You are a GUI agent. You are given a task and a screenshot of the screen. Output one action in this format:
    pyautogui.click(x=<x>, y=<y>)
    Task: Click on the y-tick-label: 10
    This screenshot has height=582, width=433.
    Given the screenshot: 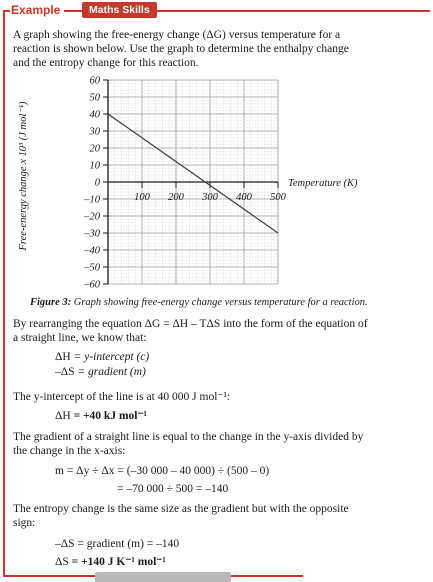 What is the action you would take?
    pyautogui.click(x=95, y=166)
    